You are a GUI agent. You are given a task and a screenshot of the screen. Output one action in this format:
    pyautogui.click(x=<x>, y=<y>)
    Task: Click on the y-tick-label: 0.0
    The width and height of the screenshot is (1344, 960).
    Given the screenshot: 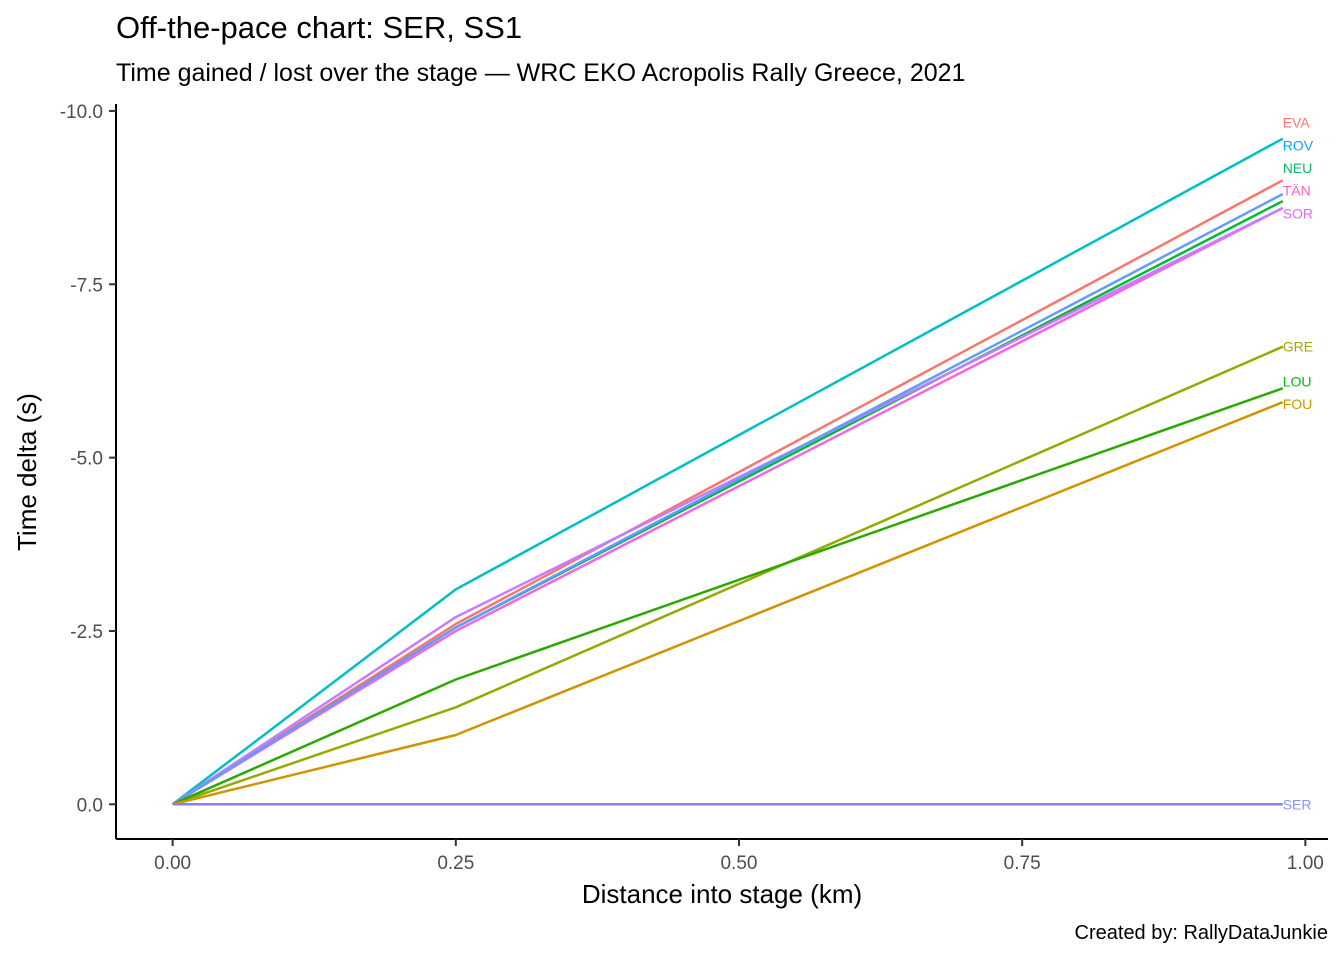 What is the action you would take?
    pyautogui.click(x=90, y=805)
    